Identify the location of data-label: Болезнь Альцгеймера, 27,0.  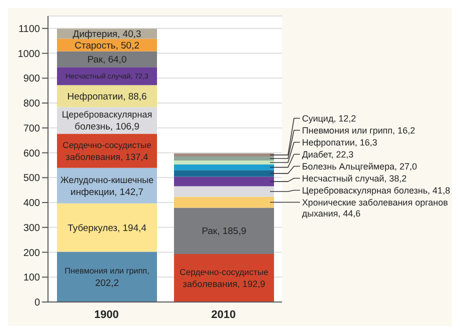
(359, 166).